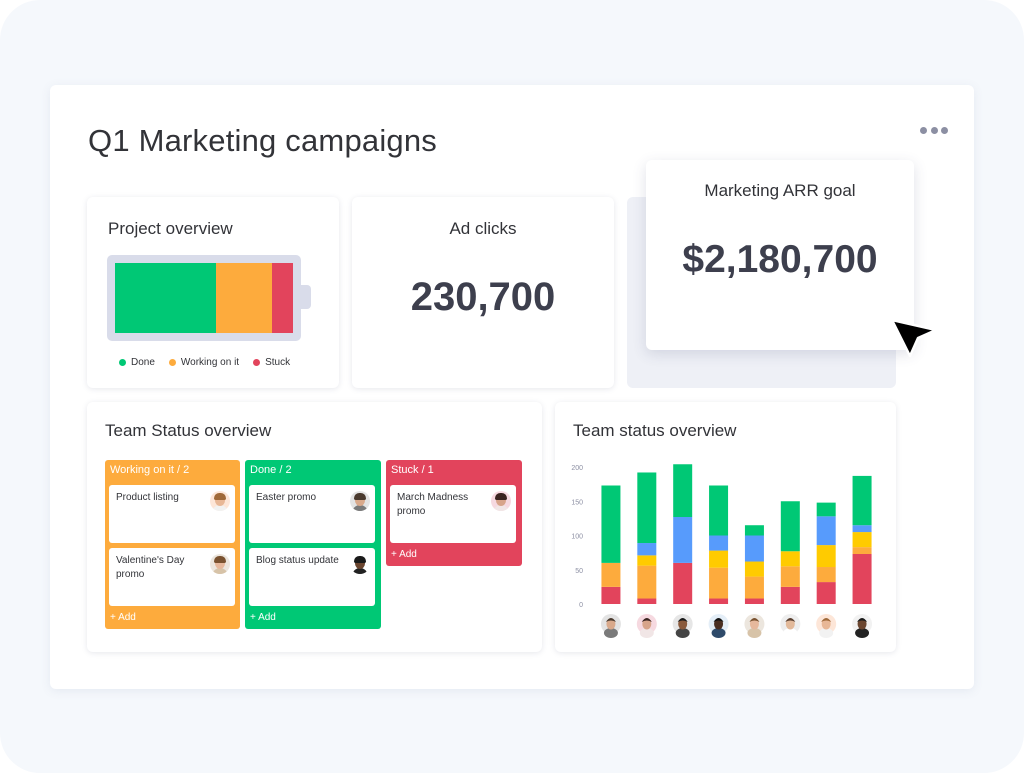  I want to click on page-title: Q1 Marketing campaigns, so click(263, 140).